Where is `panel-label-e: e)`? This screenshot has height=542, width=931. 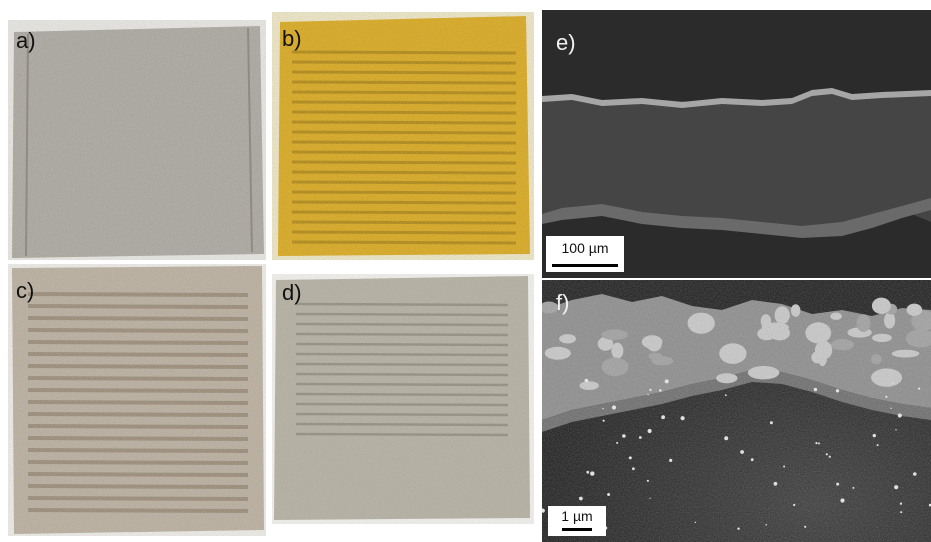
panel-label-e: e) is located at coordinates (566, 42).